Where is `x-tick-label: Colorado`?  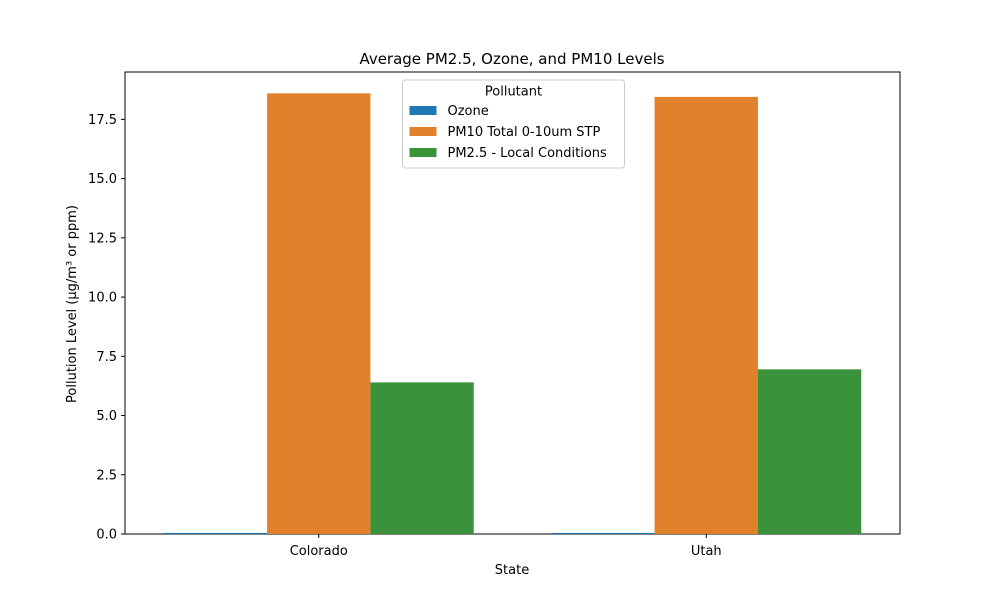
x-tick-label: Colorado is located at coordinates (319, 551).